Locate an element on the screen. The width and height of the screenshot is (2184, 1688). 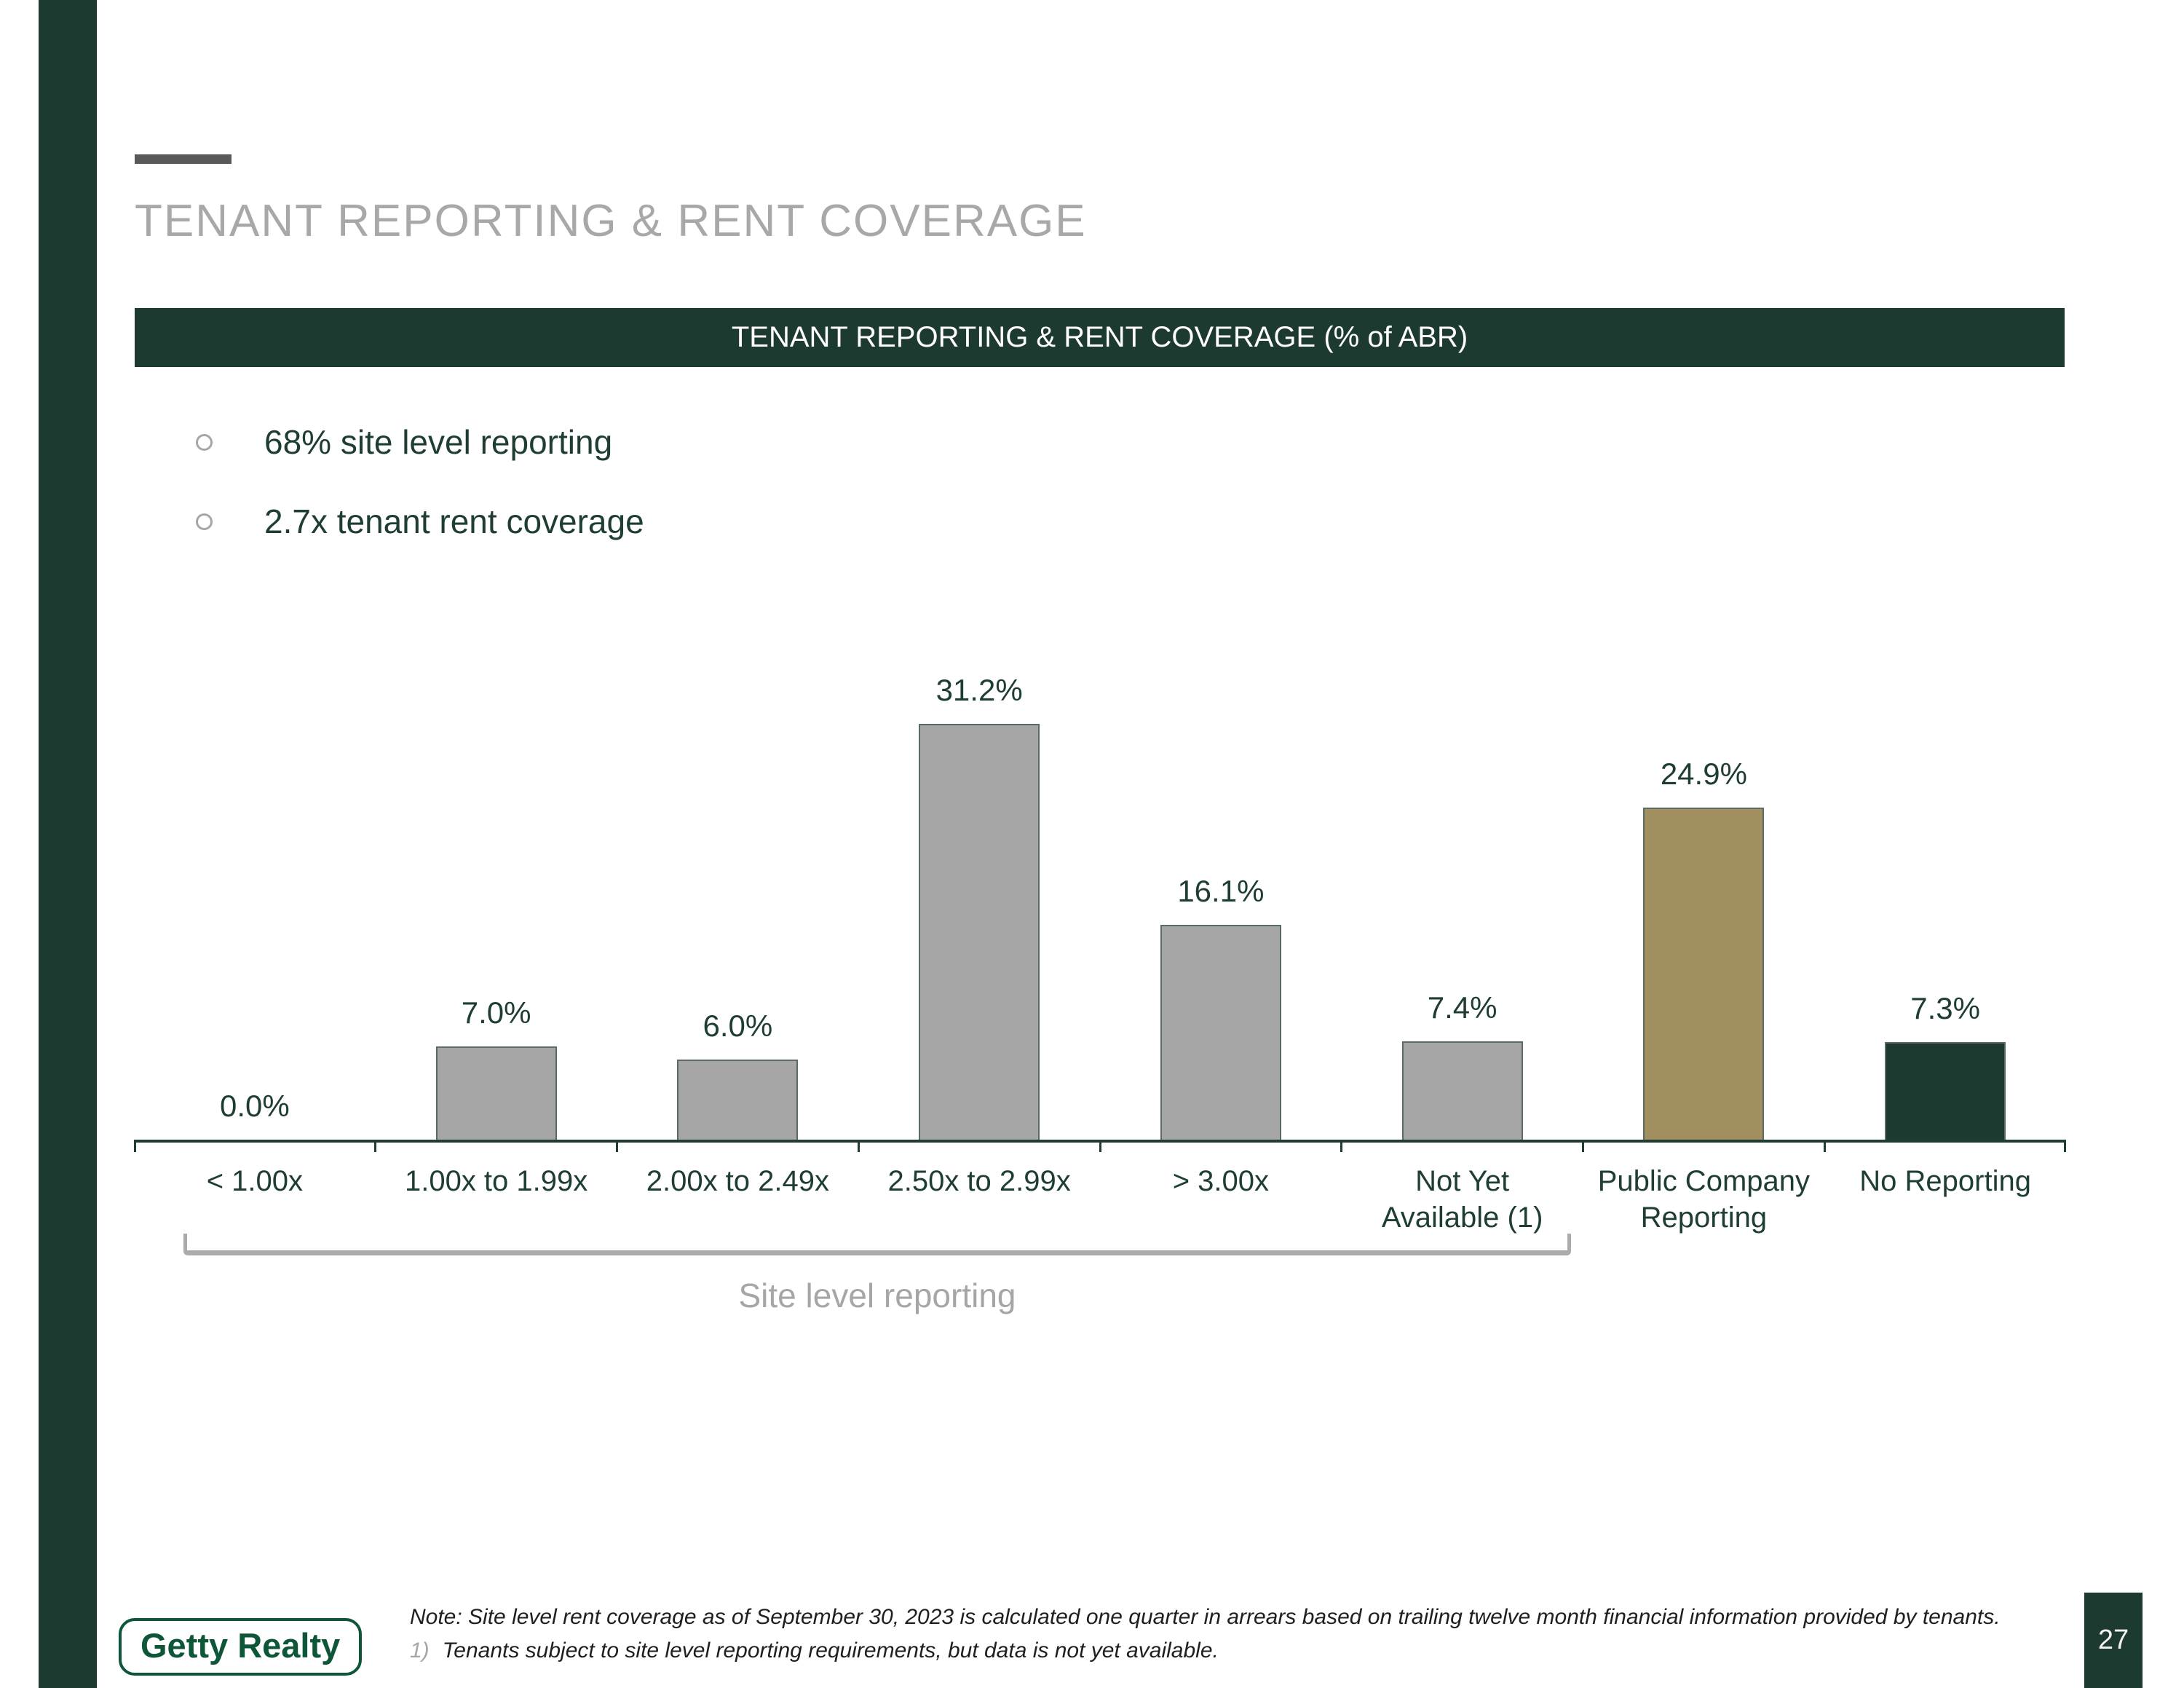
bullet-item-site-level-reporting: 68% site level reporting is located at coordinates (404, 442).